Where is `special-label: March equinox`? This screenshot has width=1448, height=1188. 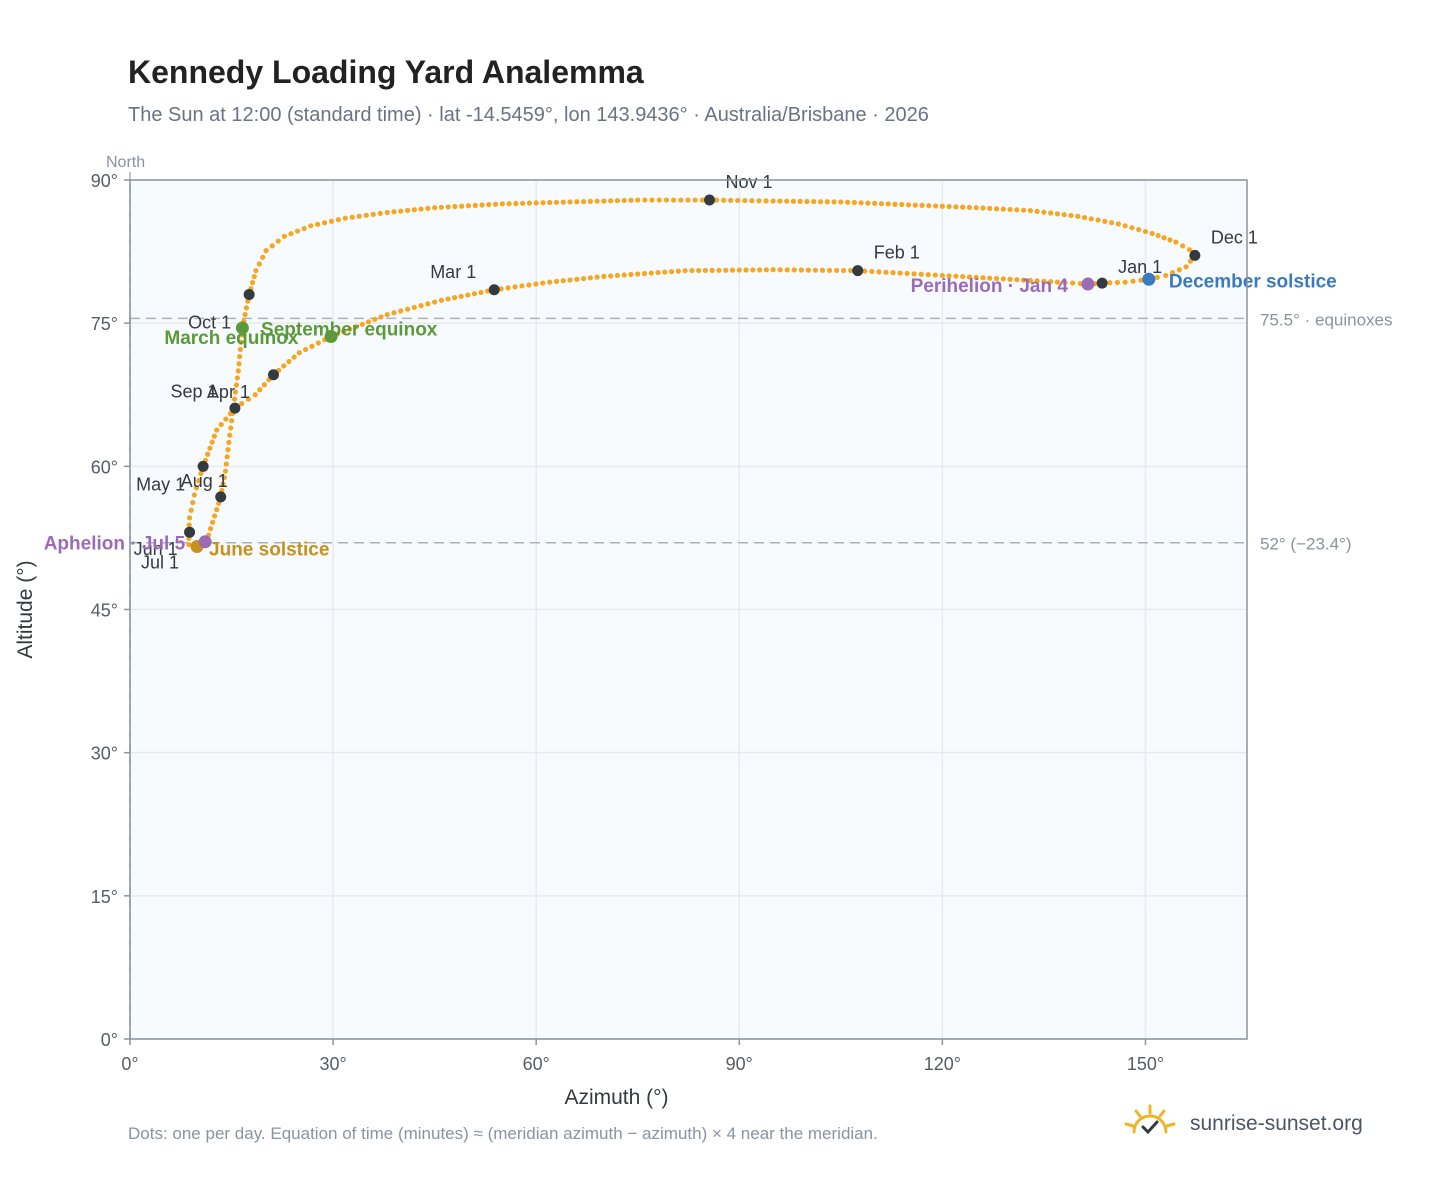 special-label: March equinox is located at coordinates (231, 338).